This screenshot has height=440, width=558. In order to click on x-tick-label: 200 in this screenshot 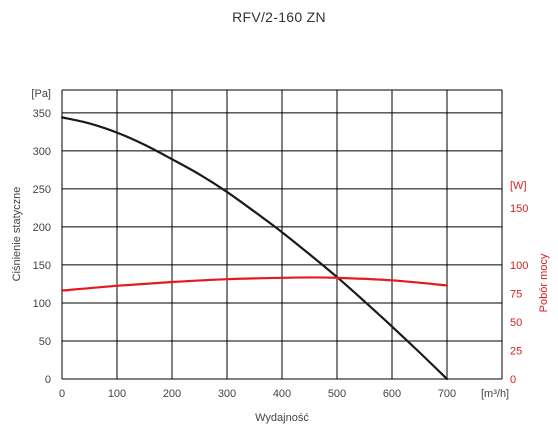, I will do `click(172, 394)`.